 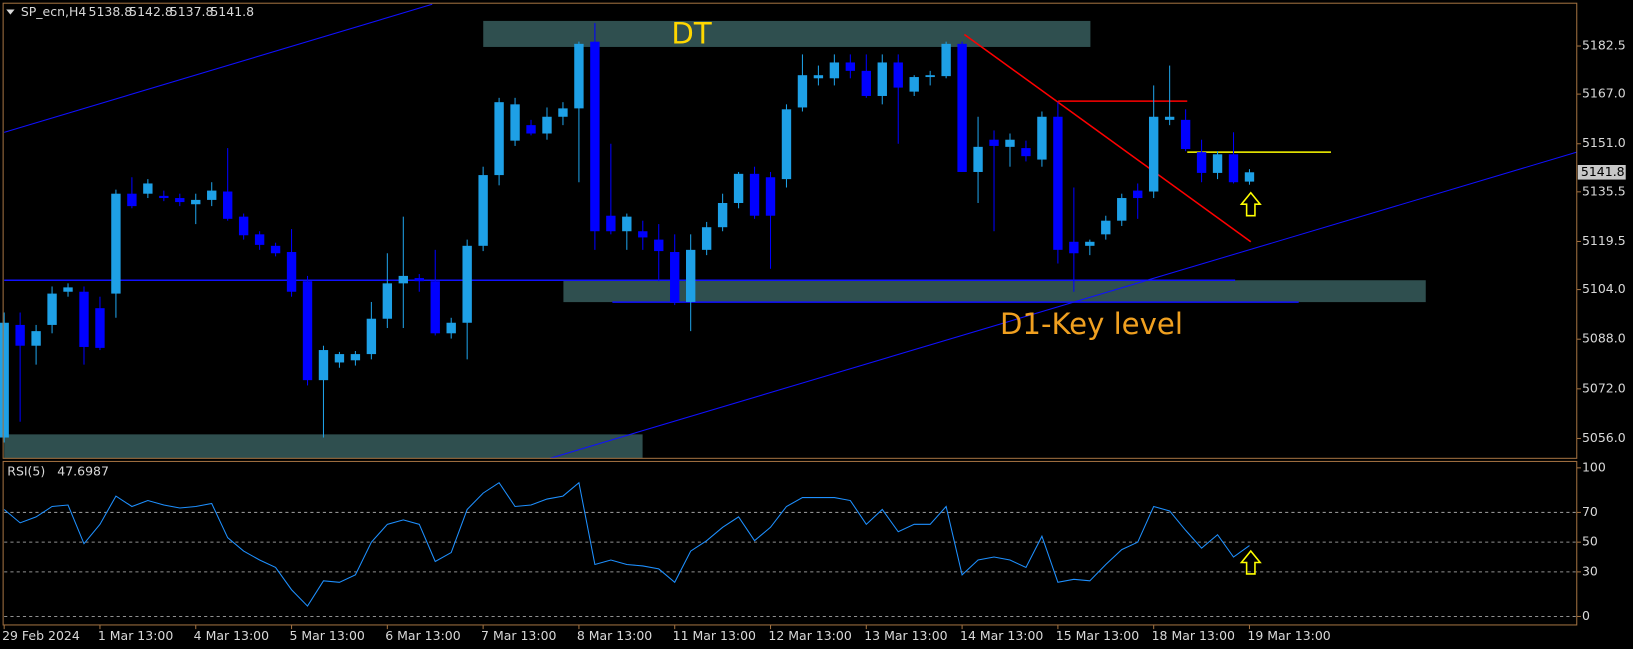 What do you see at coordinates (905, 635) in the screenshot?
I see `x-tick-label: 13 Mar 13:00` at bounding box center [905, 635].